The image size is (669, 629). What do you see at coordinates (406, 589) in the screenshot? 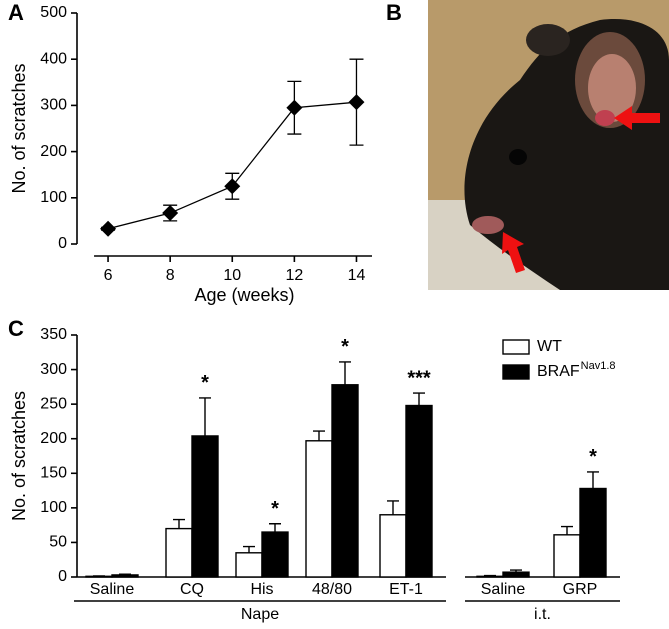
I see `x-tick-label: ET-1` at bounding box center [406, 589].